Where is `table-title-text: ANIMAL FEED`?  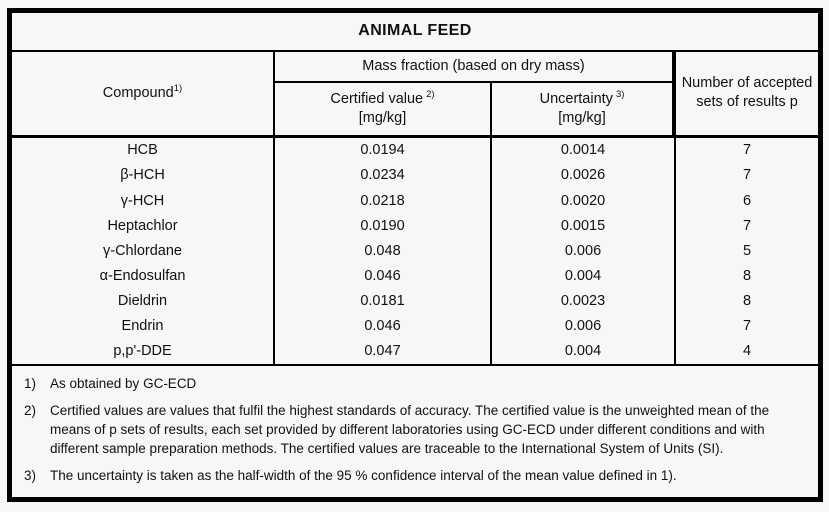 table-title-text: ANIMAL FEED is located at coordinates (415, 31).